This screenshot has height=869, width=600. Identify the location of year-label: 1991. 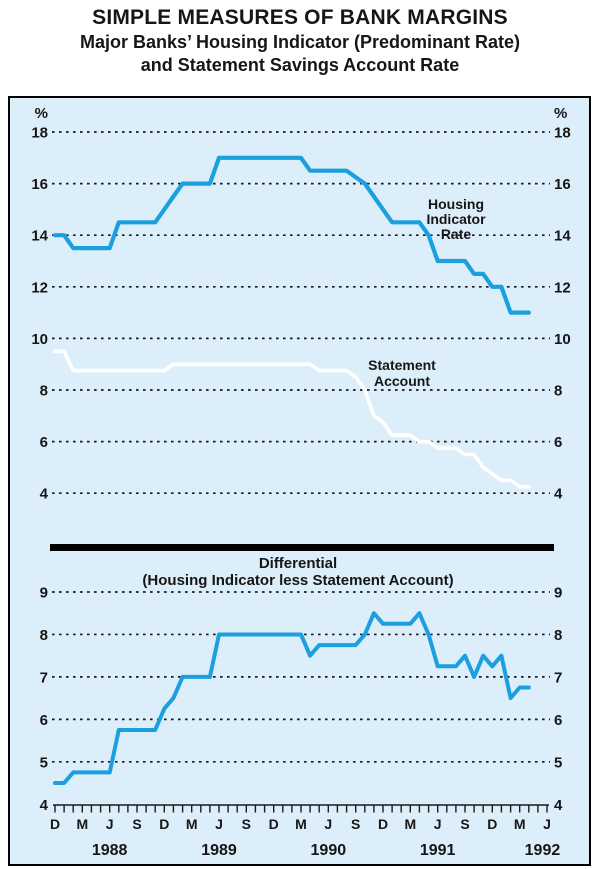
(438, 850).